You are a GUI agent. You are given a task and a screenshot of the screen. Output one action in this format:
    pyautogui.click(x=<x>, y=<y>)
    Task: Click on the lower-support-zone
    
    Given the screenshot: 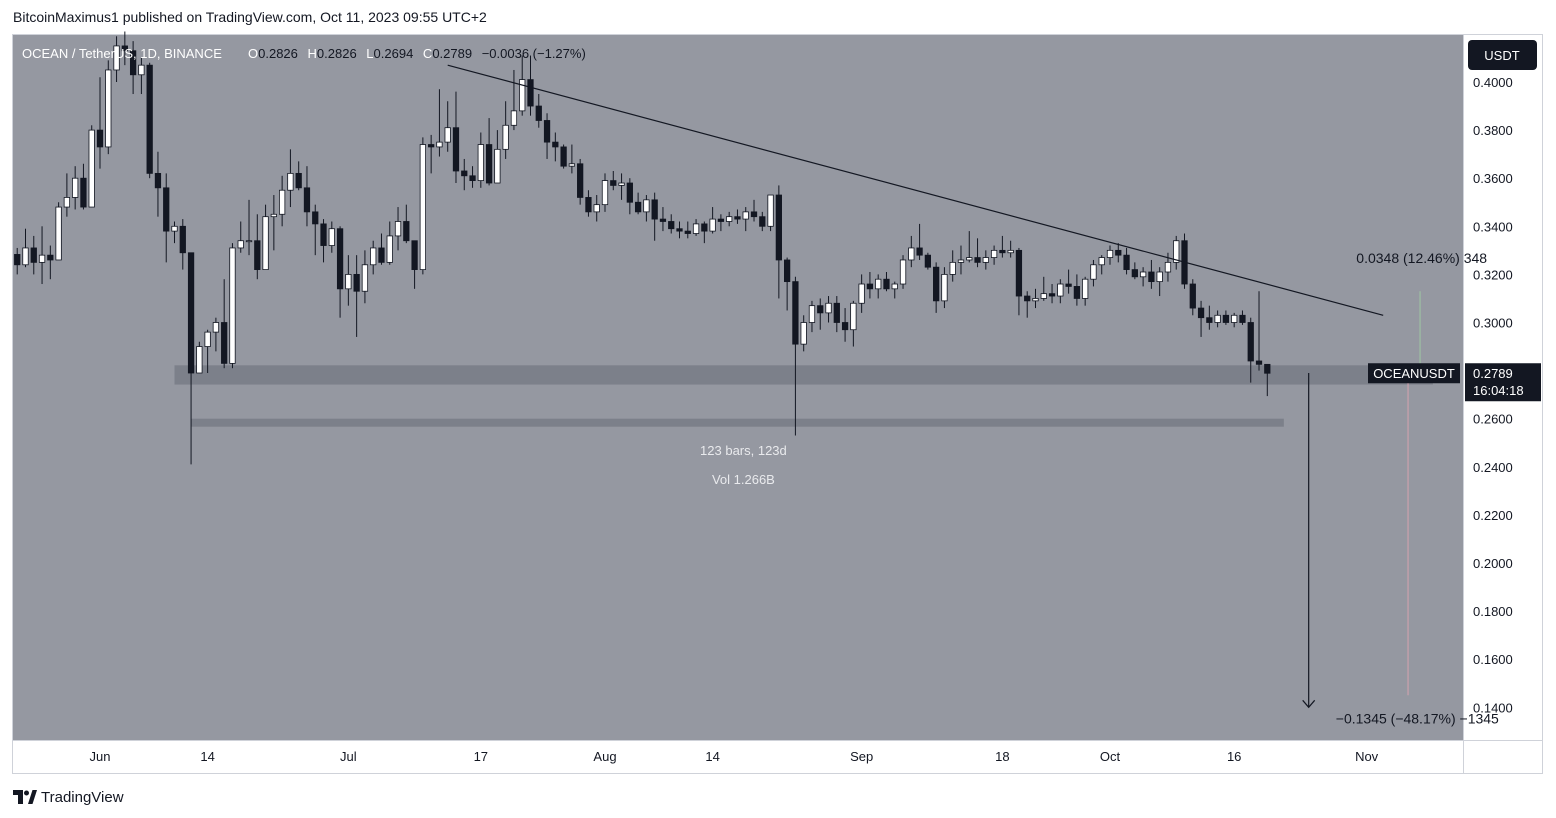 What is the action you would take?
    pyautogui.click(x=737, y=422)
    